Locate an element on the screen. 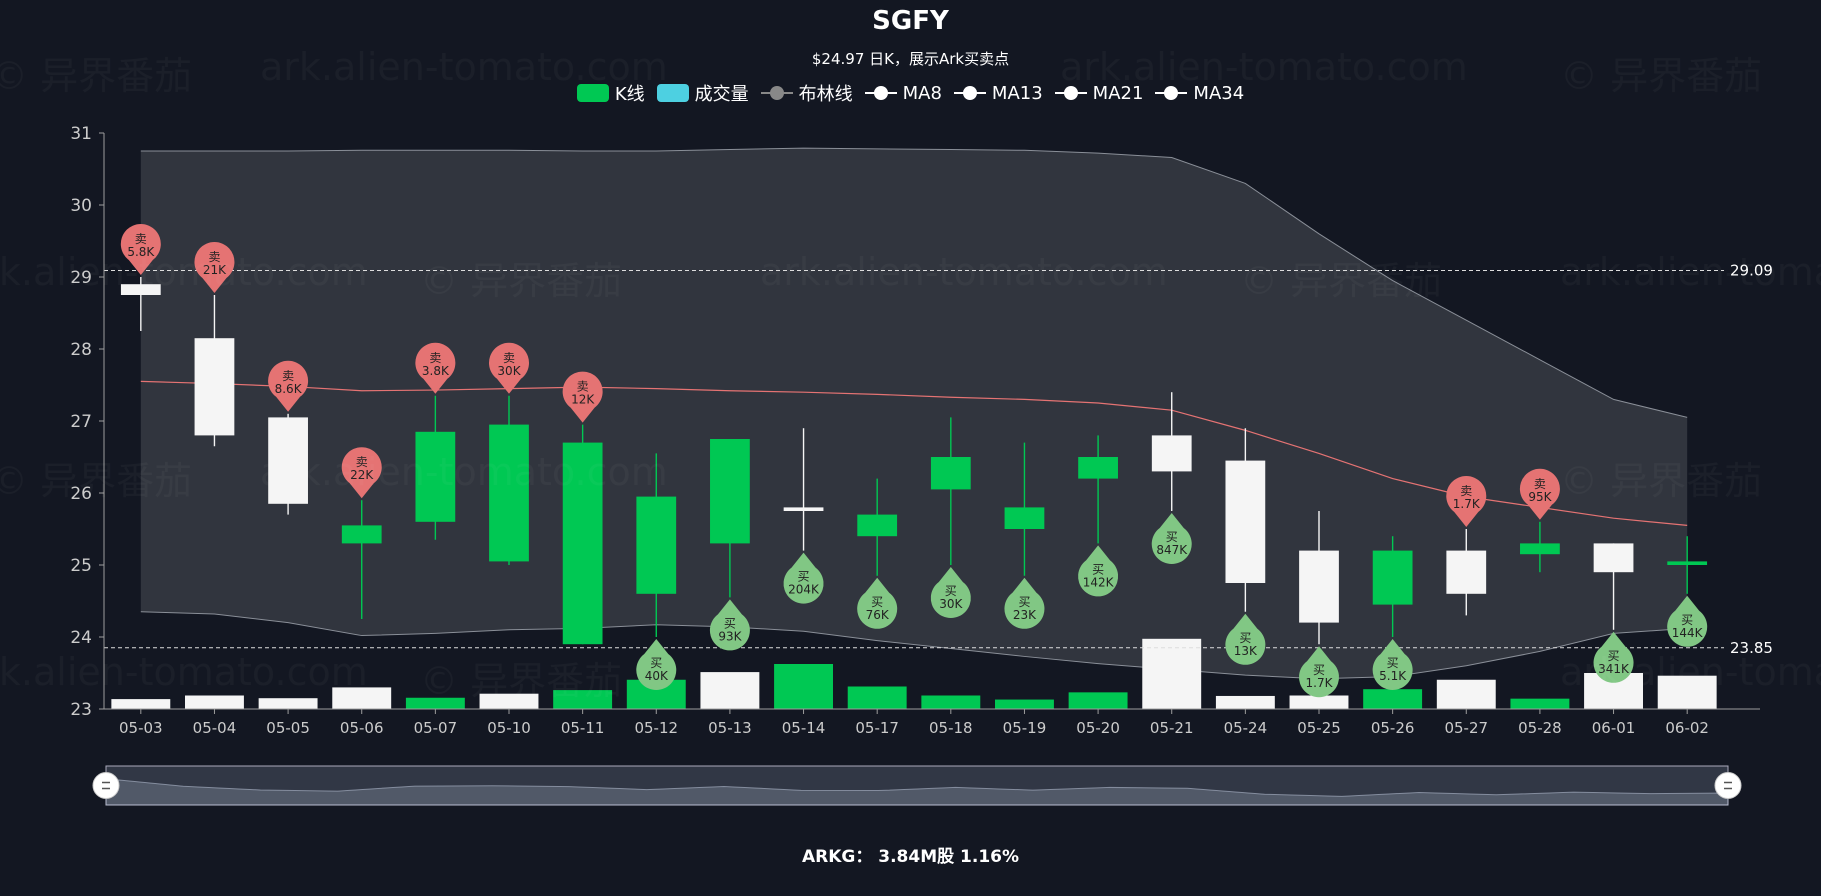 The width and height of the screenshot is (1821, 896). x-tick-label: 05-14 is located at coordinates (804, 728).